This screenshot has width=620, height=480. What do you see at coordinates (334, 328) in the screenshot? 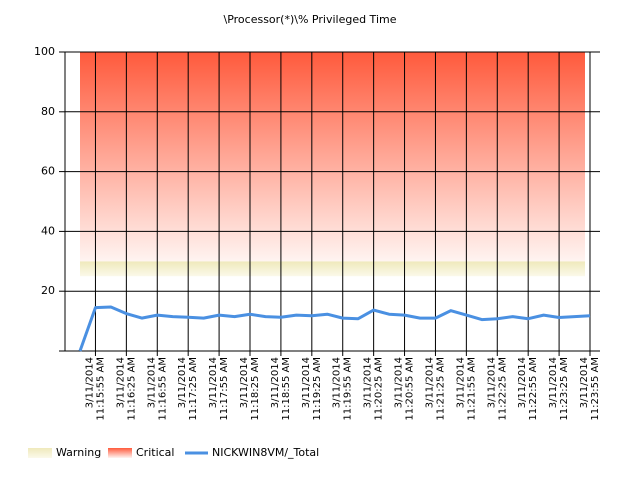
I see `series-line` at bounding box center [334, 328].